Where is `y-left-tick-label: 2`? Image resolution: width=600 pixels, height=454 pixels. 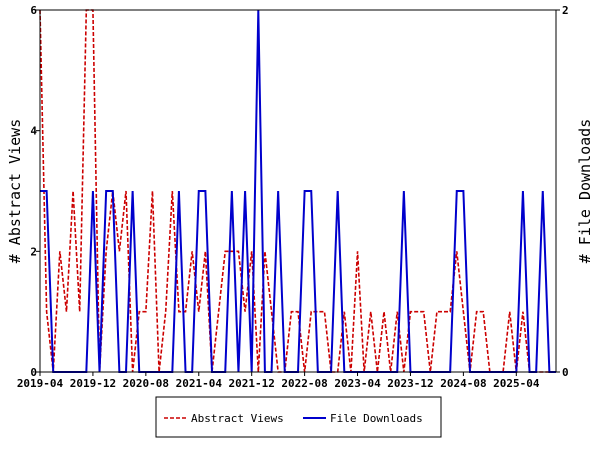
y-left-tick-label: 2 is located at coordinates (33, 251).